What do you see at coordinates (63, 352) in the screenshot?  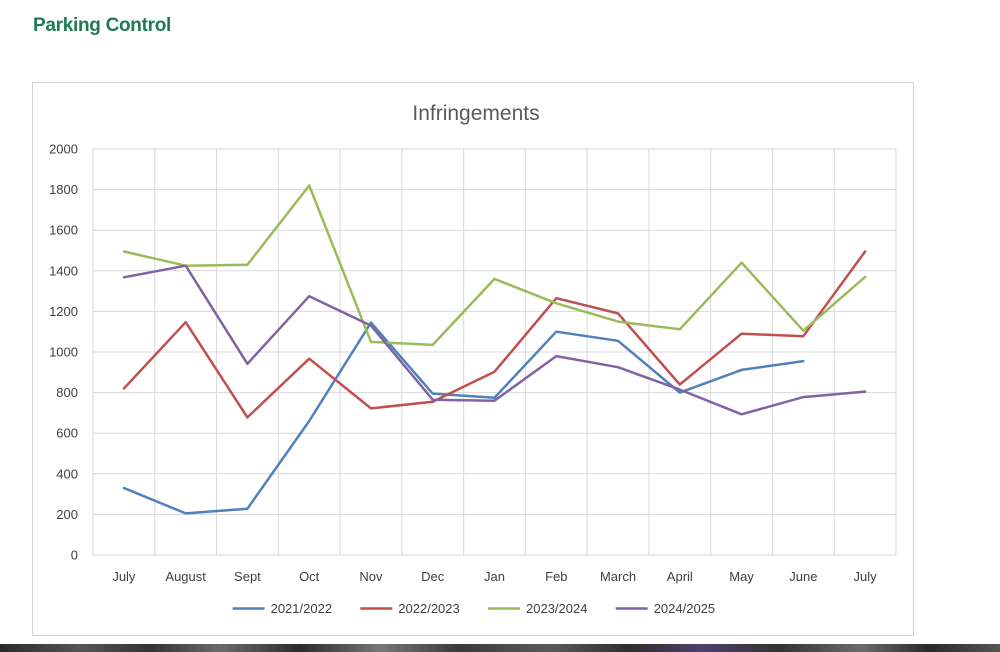 I see `y-tick-label: 1000` at bounding box center [63, 352].